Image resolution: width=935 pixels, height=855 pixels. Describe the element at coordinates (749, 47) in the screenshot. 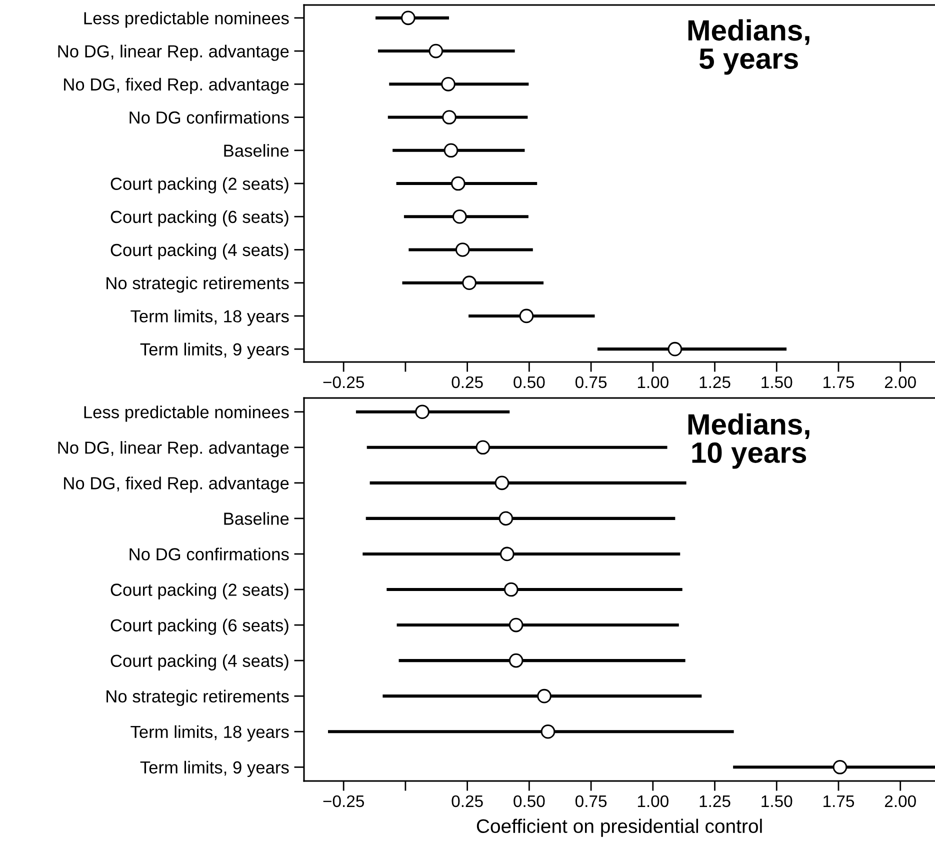

I see `text: Medians, 5 years` at that location.